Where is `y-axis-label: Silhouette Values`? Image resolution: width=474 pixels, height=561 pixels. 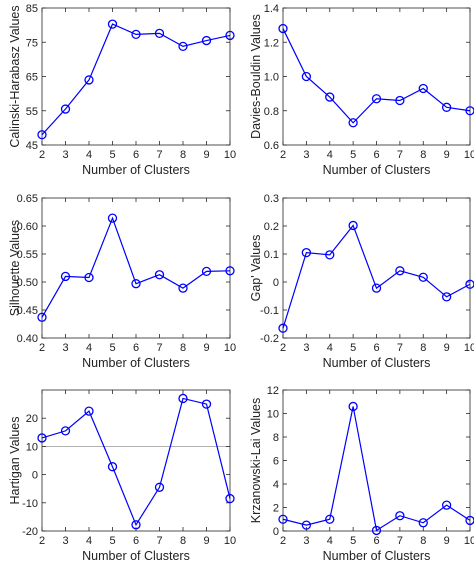
y-axis-label: Silhouette Values is located at coordinates (15, 268).